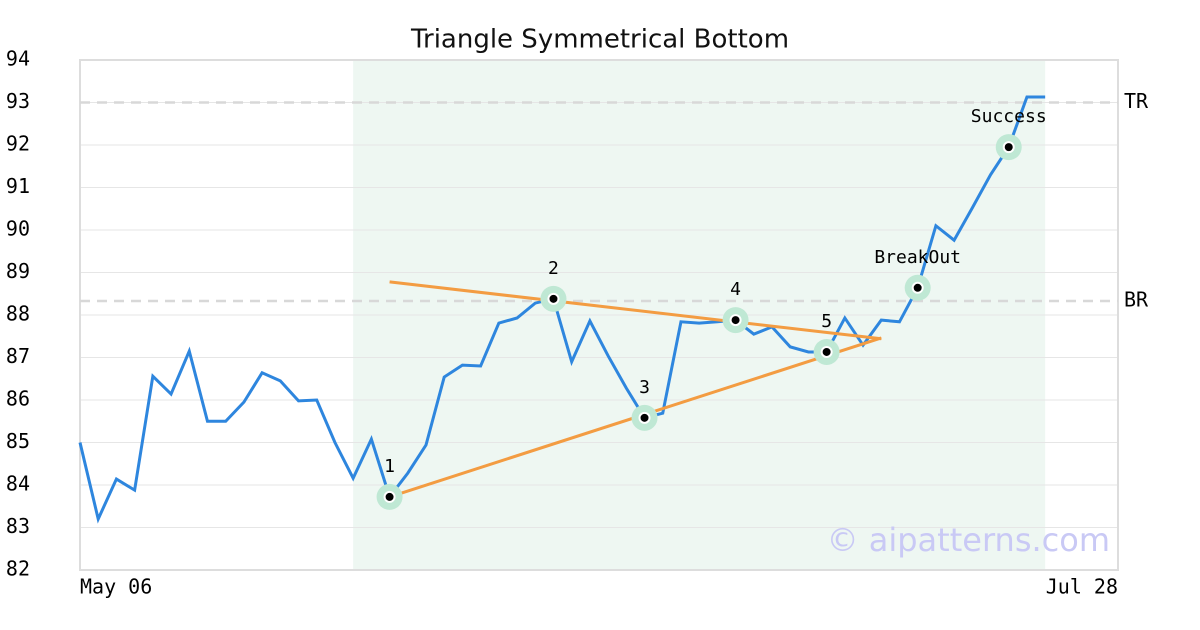  What do you see at coordinates (18, 271) in the screenshot?
I see `y-tick-label: 89` at bounding box center [18, 271].